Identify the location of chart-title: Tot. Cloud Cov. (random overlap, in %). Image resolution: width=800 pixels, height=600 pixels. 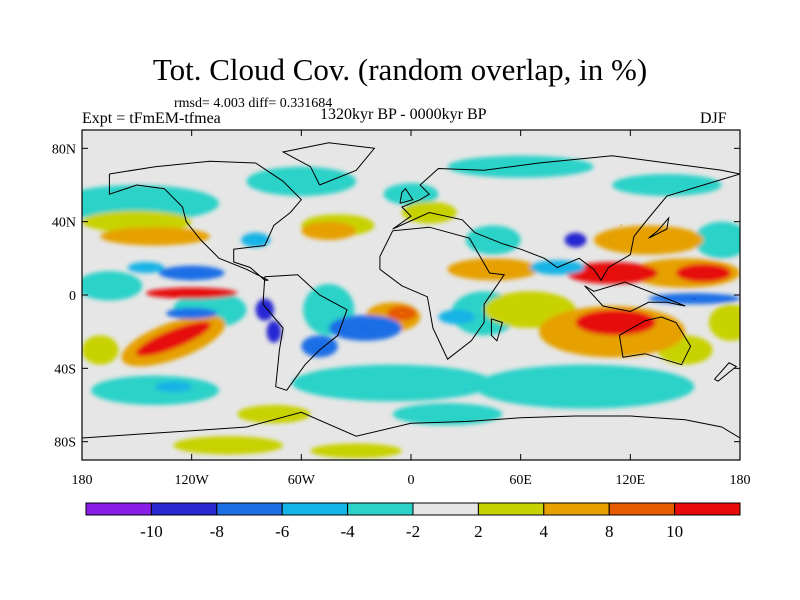
(400, 69).